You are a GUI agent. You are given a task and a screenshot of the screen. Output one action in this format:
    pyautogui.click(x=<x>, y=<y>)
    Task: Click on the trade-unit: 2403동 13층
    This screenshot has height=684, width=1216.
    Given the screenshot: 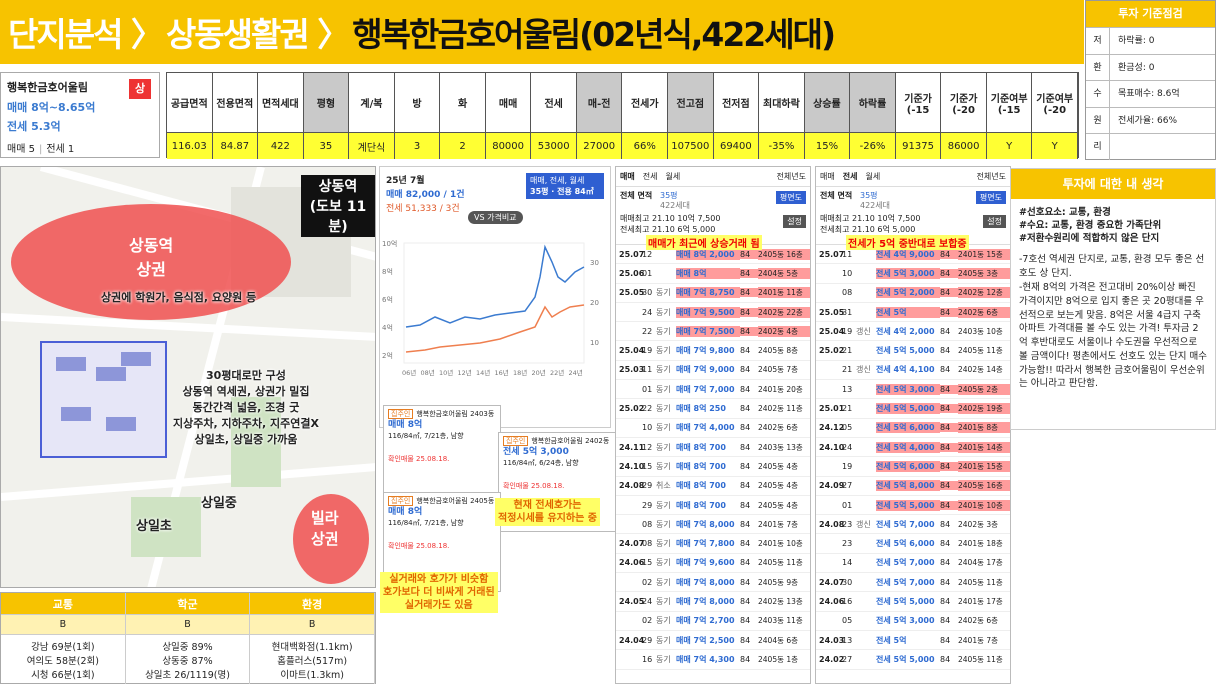 What is the action you would take?
    pyautogui.click(x=780, y=447)
    